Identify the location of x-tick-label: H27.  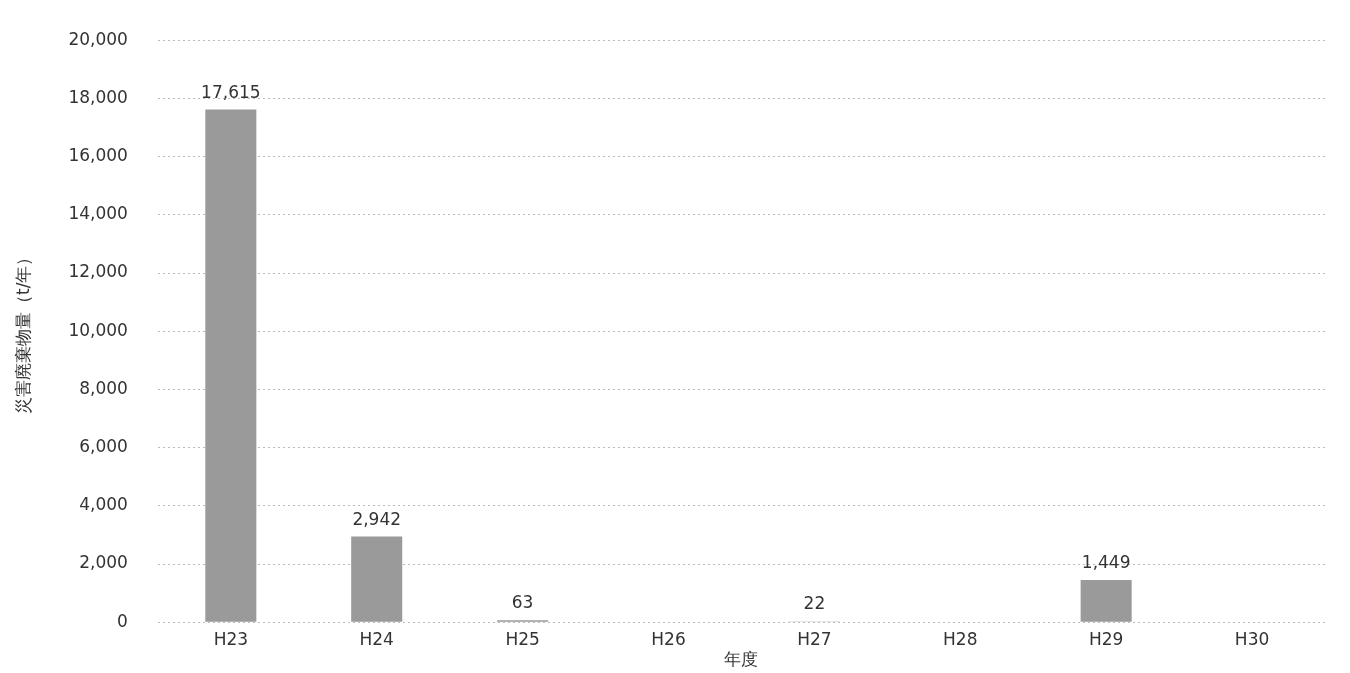
(814, 638).